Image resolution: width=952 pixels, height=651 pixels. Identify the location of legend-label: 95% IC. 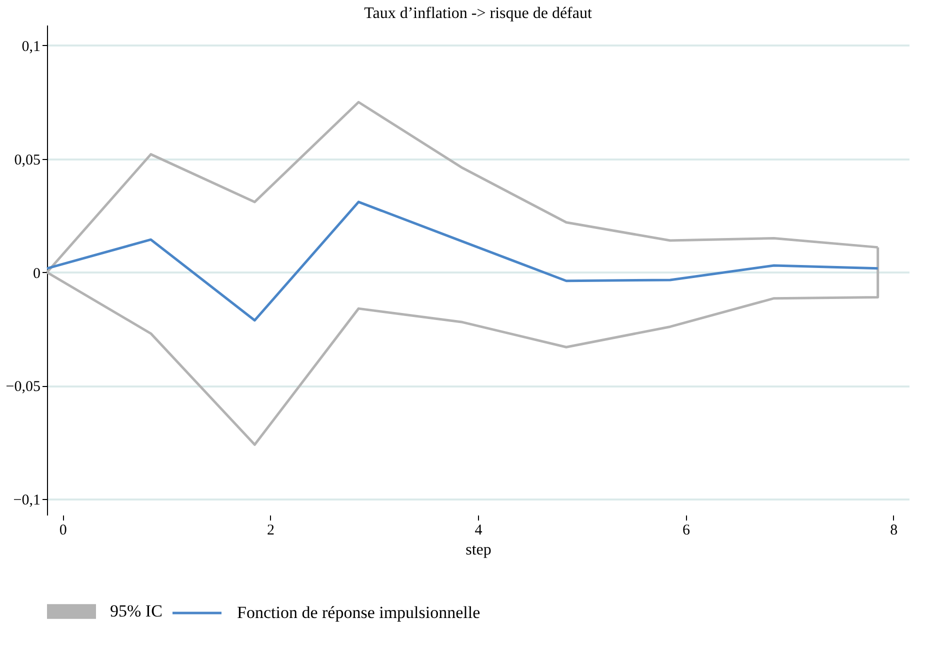
(136, 611).